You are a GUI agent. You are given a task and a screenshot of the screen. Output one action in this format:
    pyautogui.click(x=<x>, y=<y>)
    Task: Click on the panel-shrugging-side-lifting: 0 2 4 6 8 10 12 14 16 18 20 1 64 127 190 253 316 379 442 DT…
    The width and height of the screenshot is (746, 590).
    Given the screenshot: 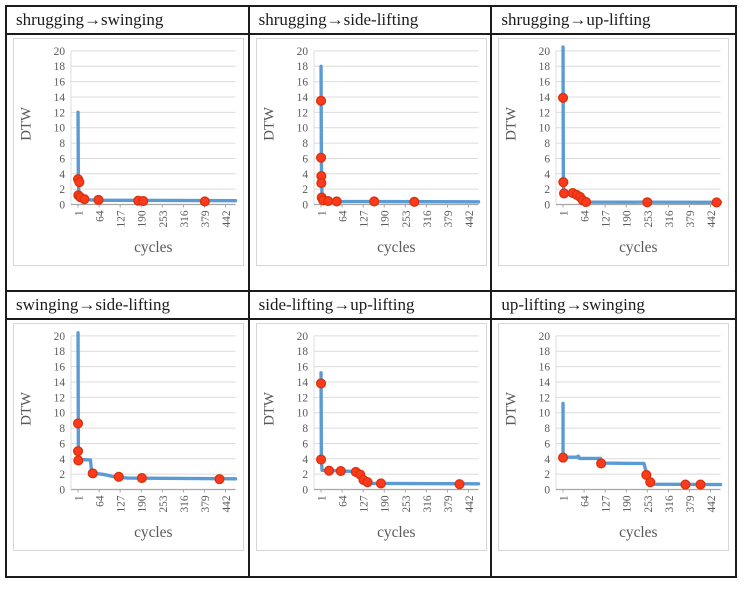 What is the action you would take?
    pyautogui.click(x=371, y=163)
    